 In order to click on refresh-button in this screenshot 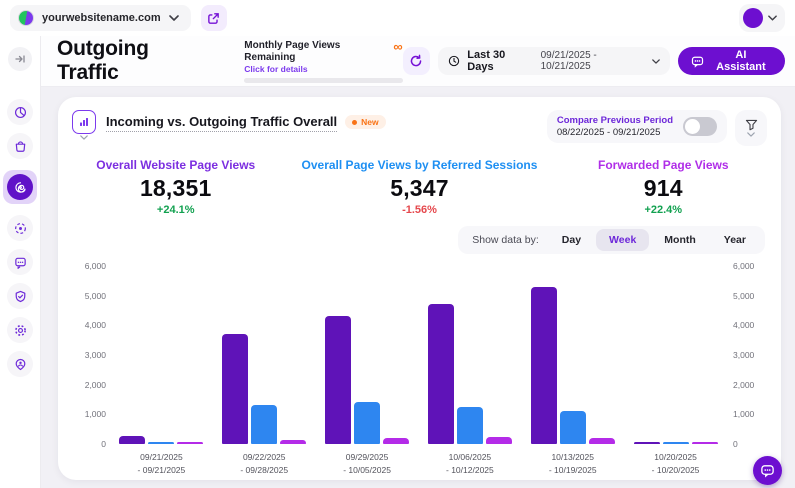, I will do `click(416, 61)`.